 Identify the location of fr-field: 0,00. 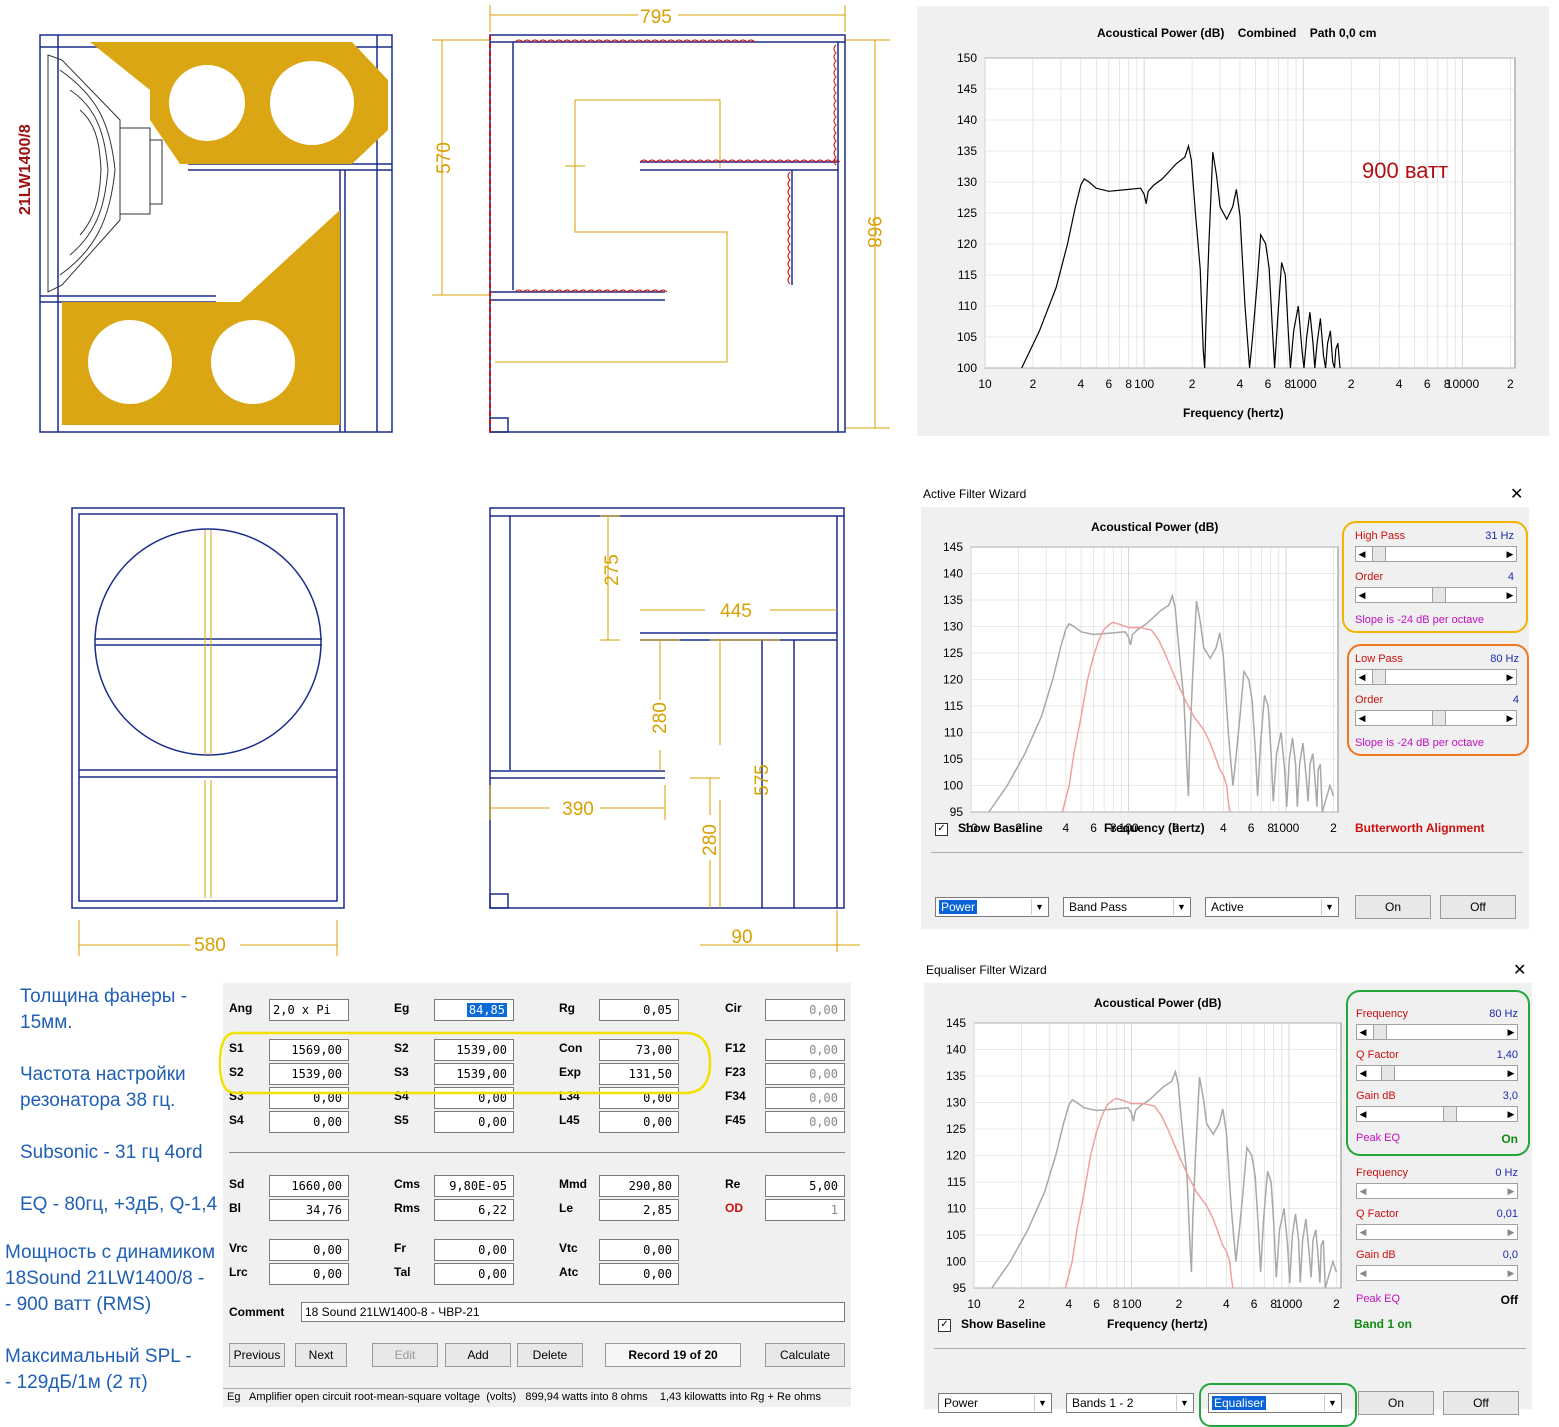
(474, 1250).